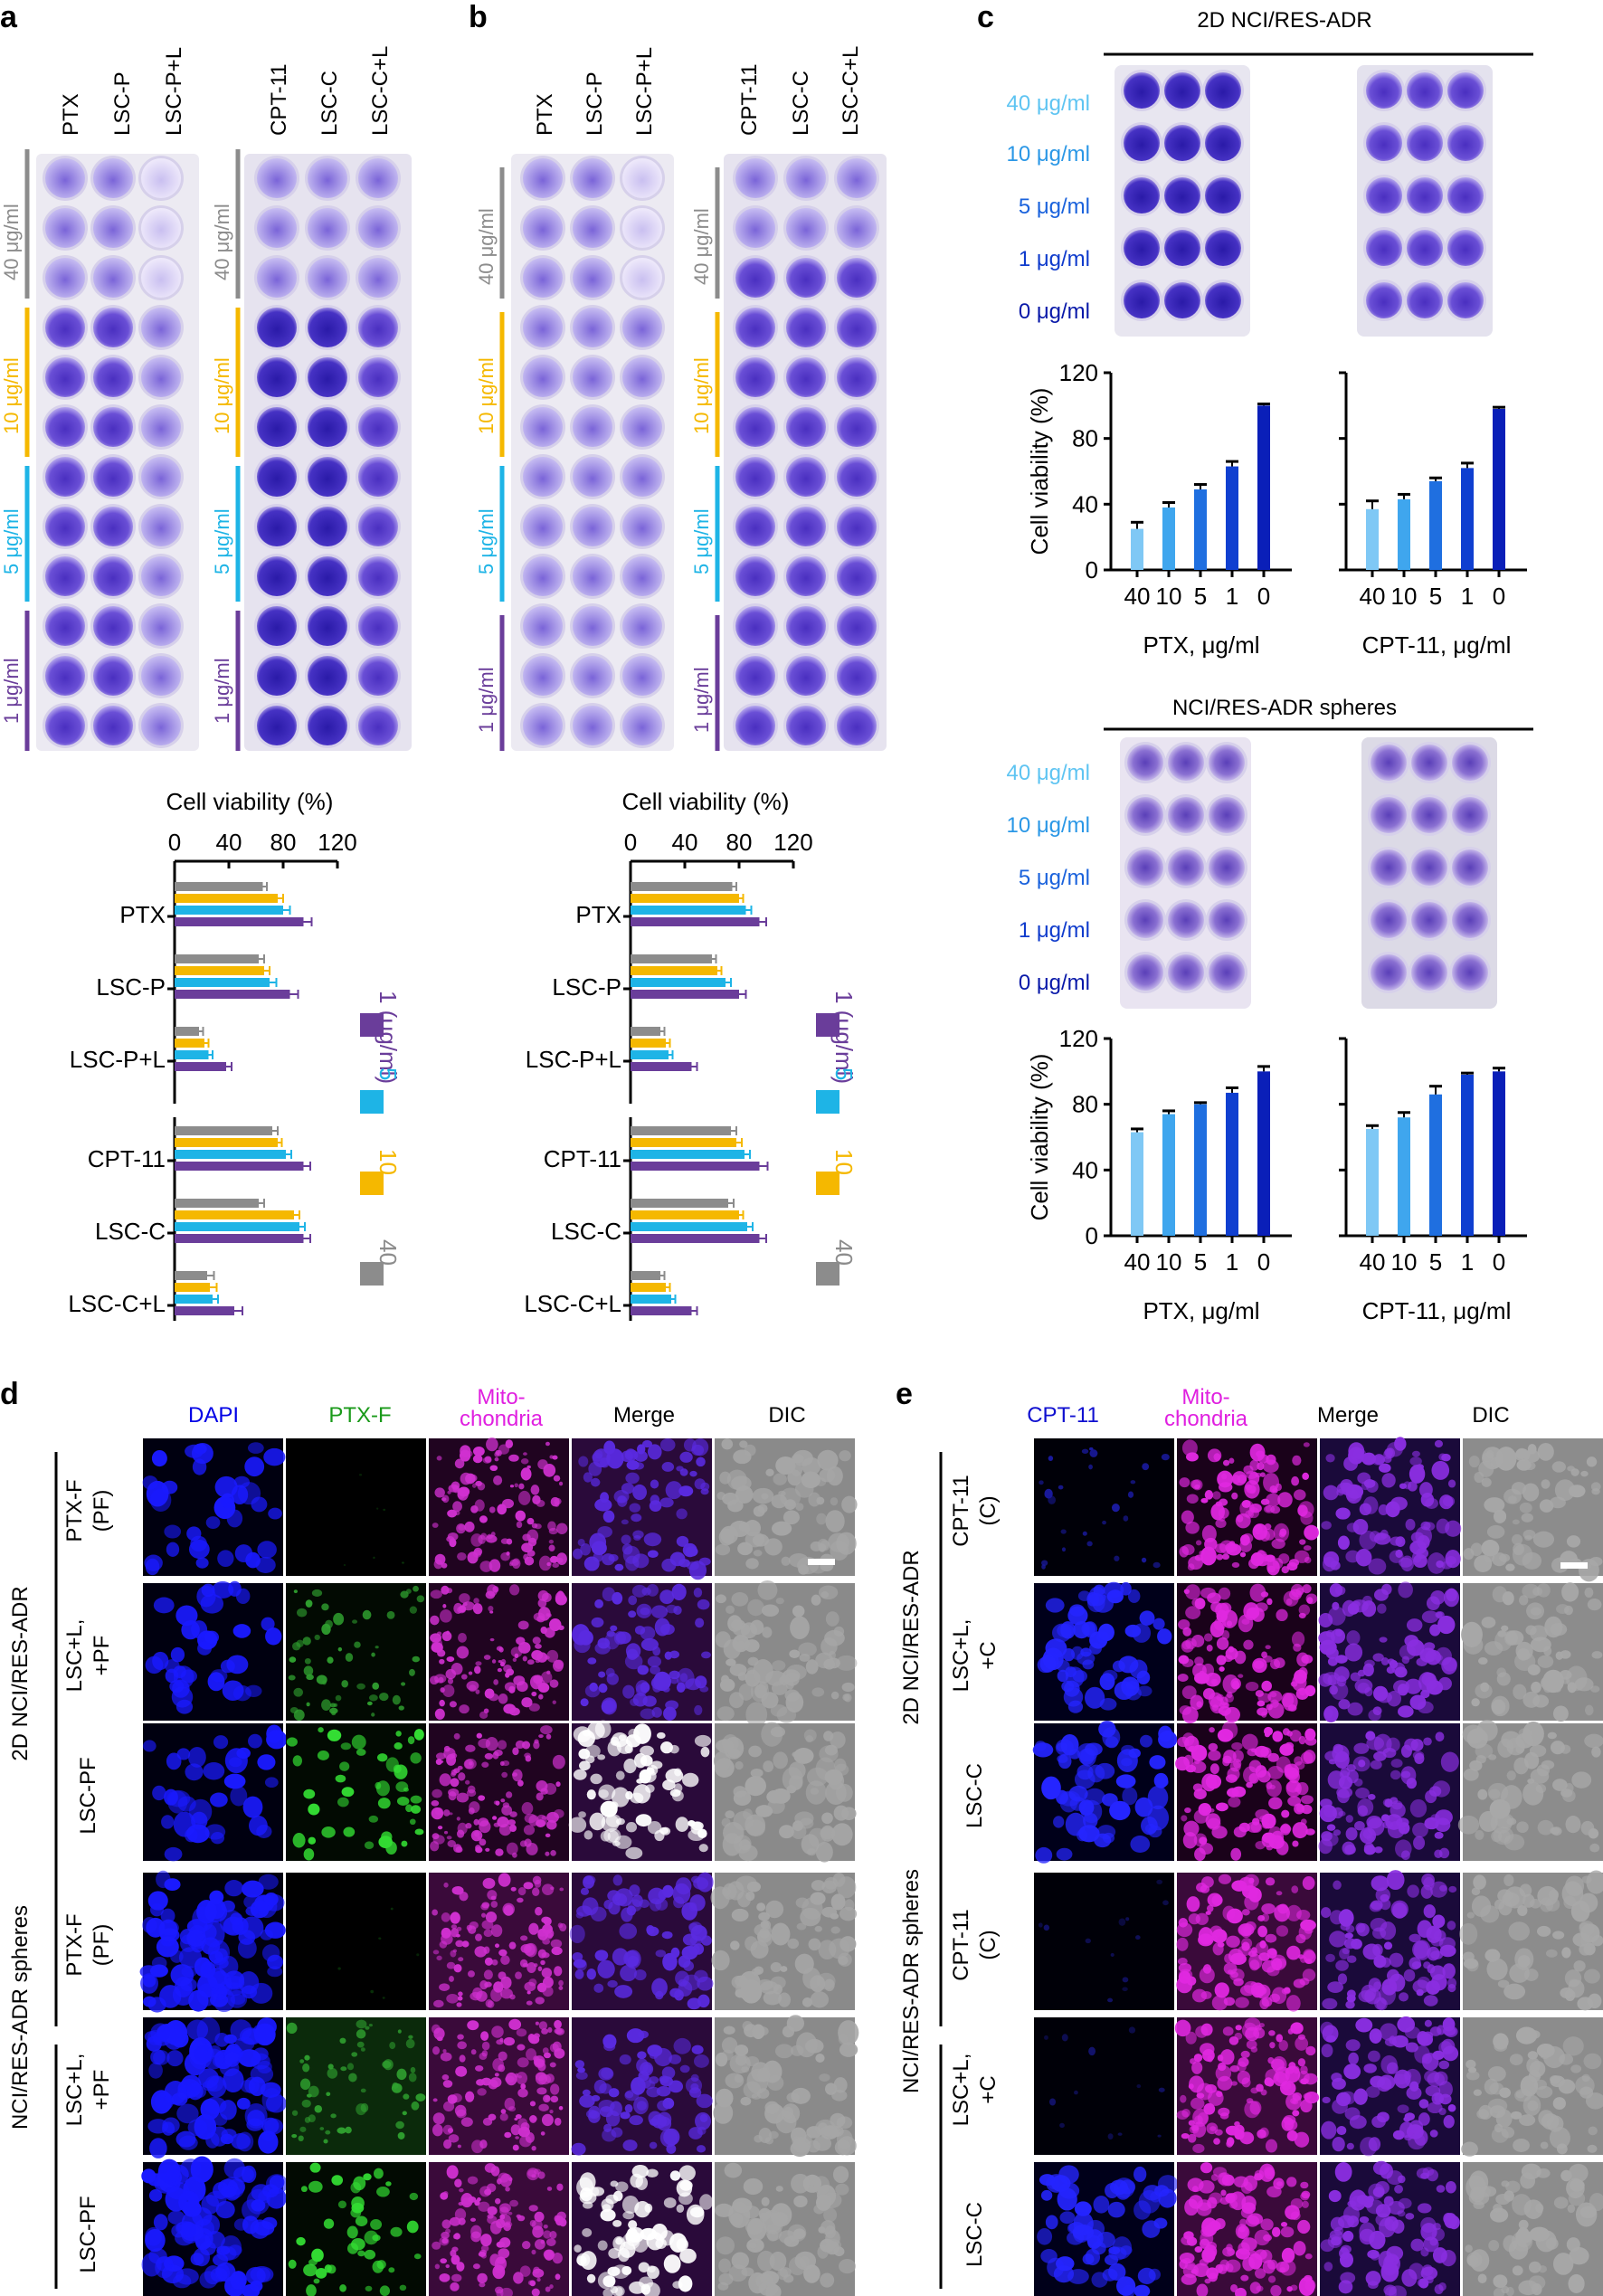 This screenshot has width=1603, height=2296. Describe the element at coordinates (648, 1043) in the screenshot. I see `bar` at that location.